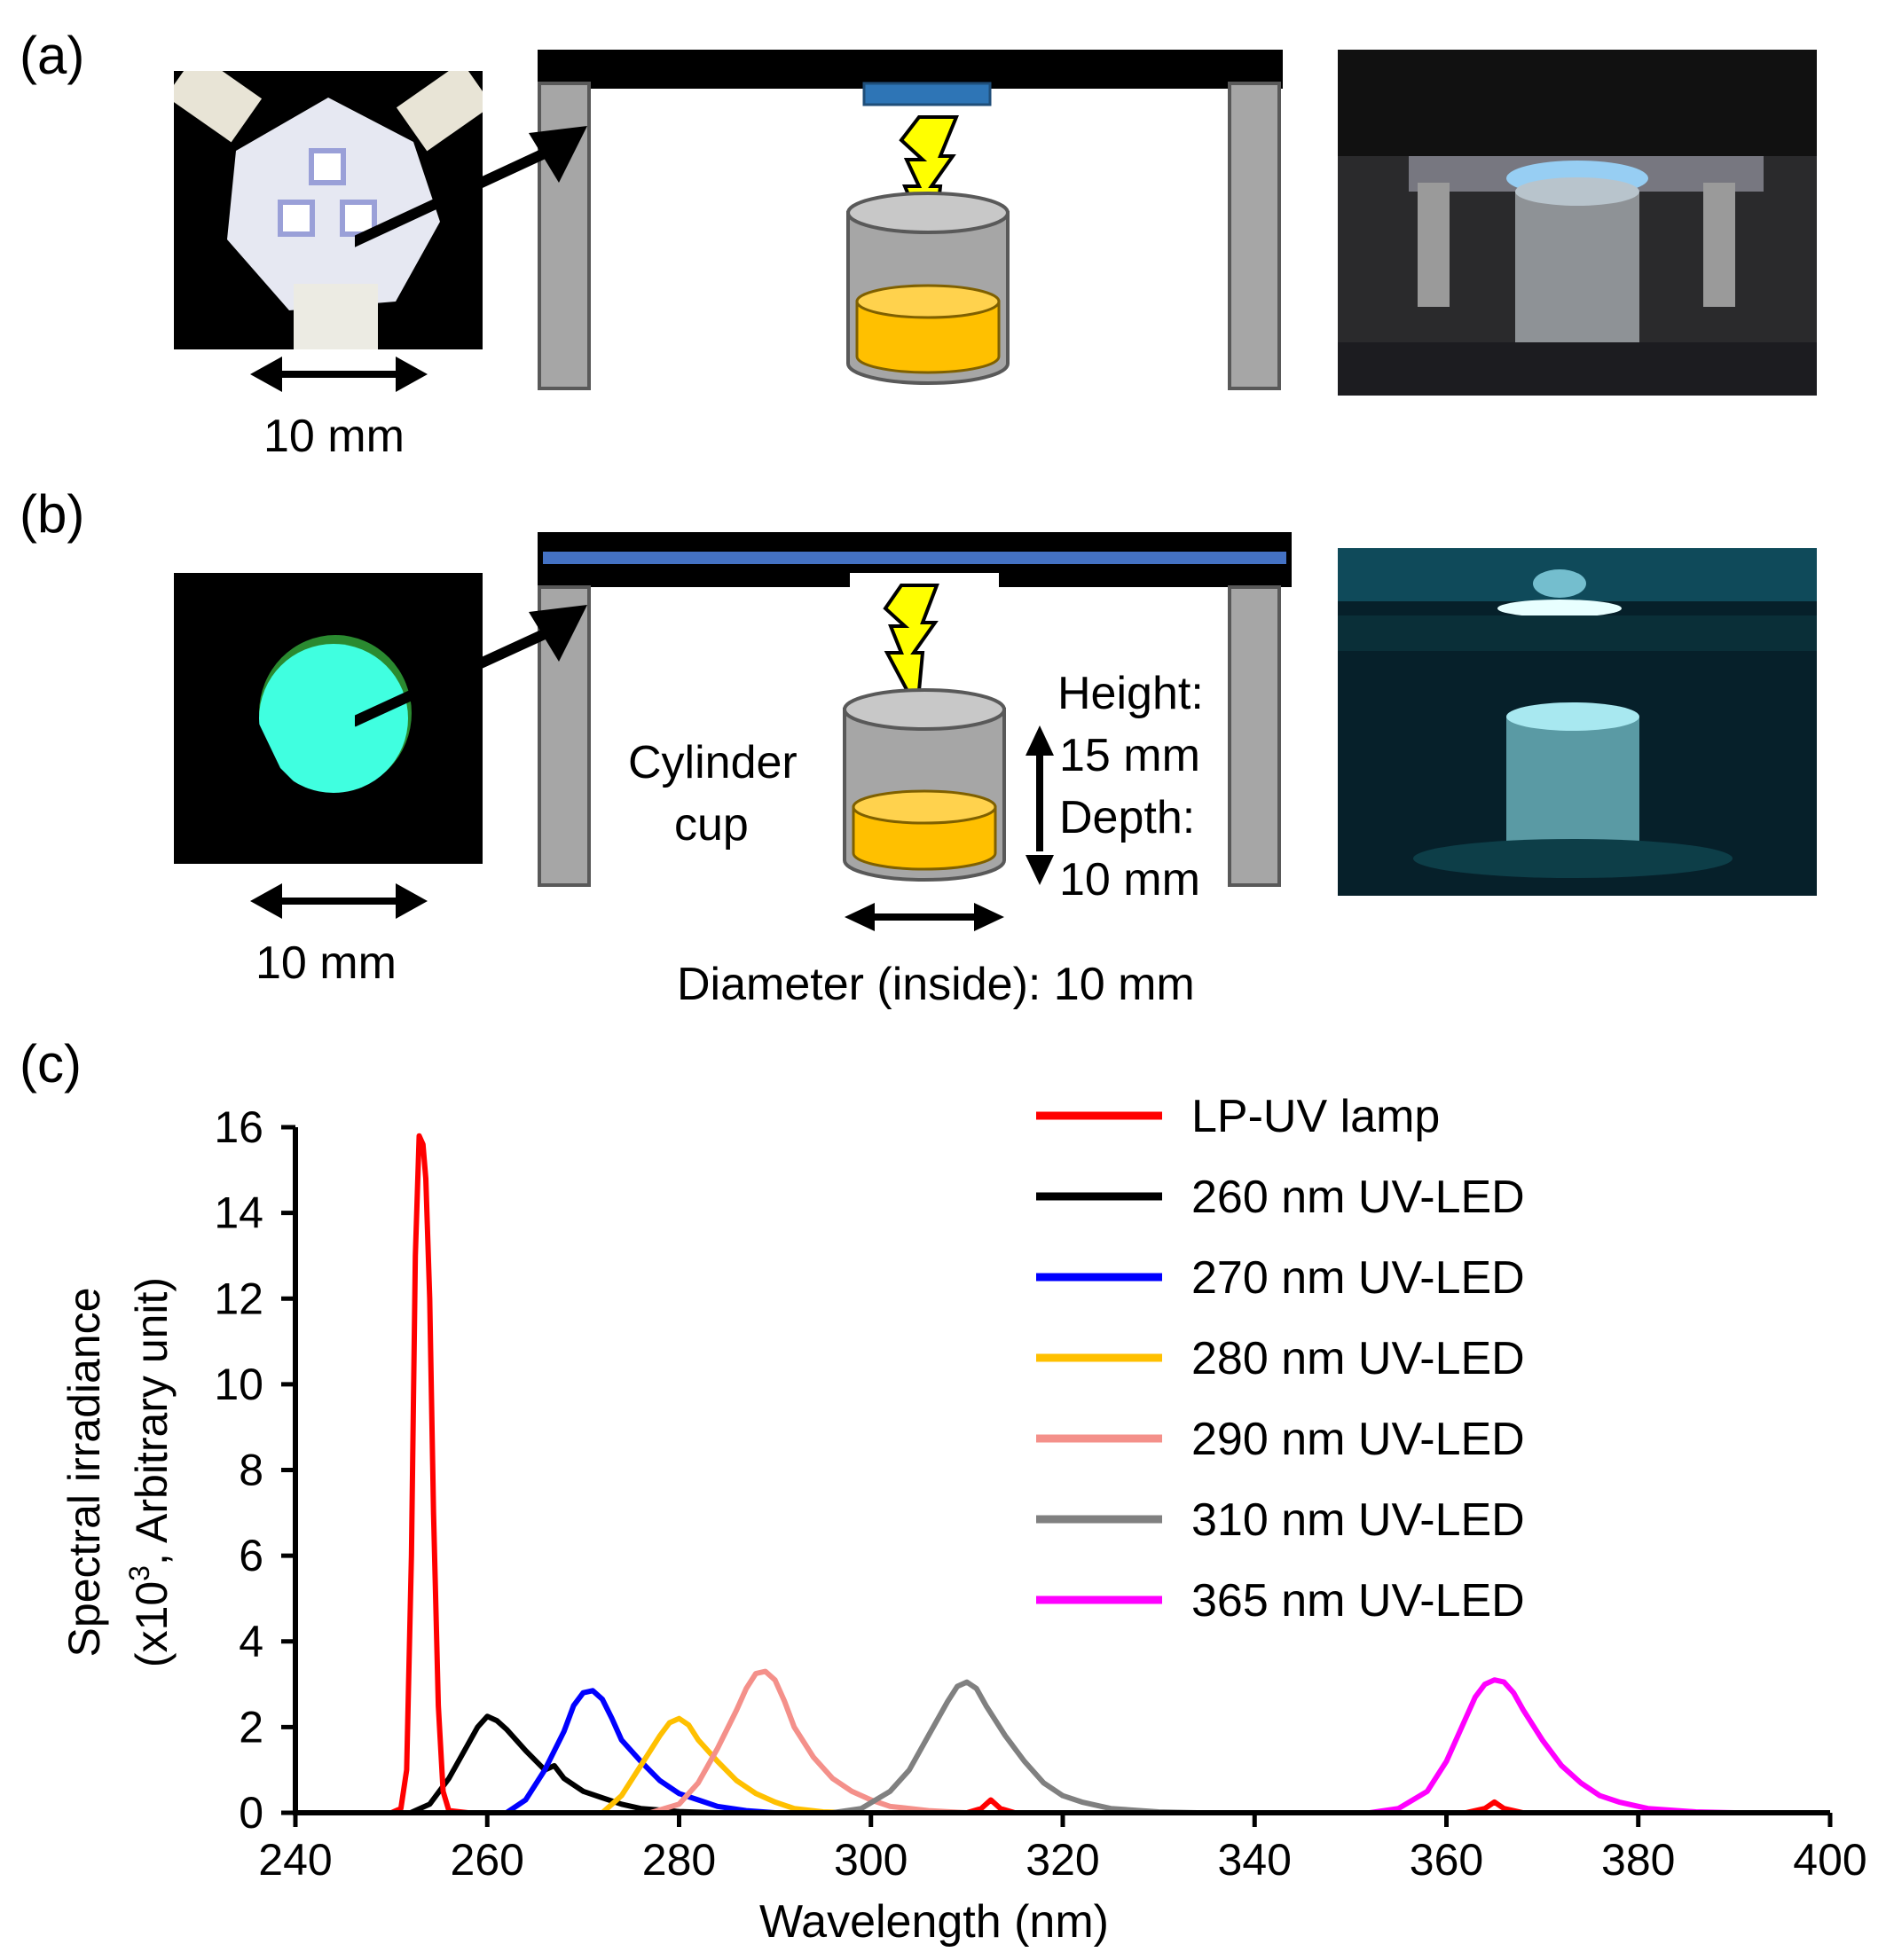 The width and height of the screenshot is (1886, 1960). Describe the element at coordinates (251, 1727) in the screenshot. I see `y-tick-label-1: 2` at that location.